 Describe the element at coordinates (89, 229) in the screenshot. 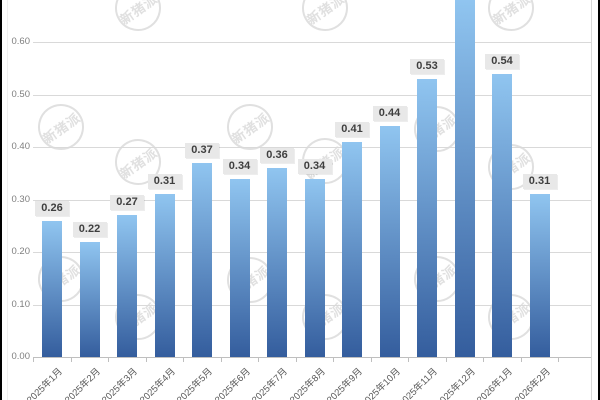

I see `data-label: 0.22` at that location.